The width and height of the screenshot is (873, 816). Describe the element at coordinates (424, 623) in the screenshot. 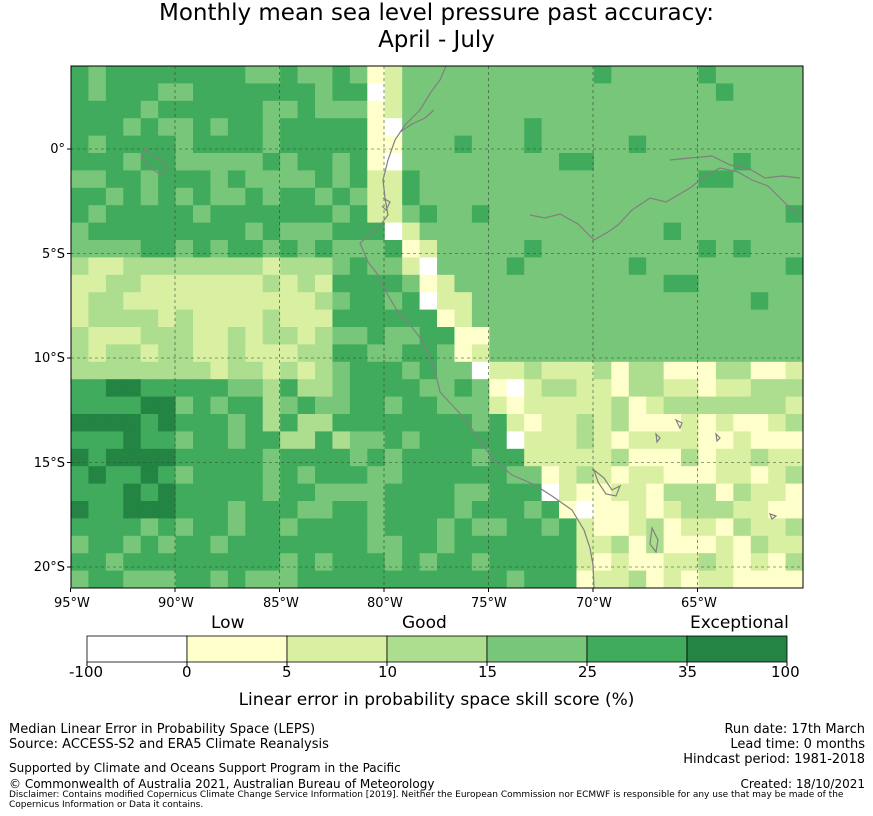

I see `category-good: Good` at that location.